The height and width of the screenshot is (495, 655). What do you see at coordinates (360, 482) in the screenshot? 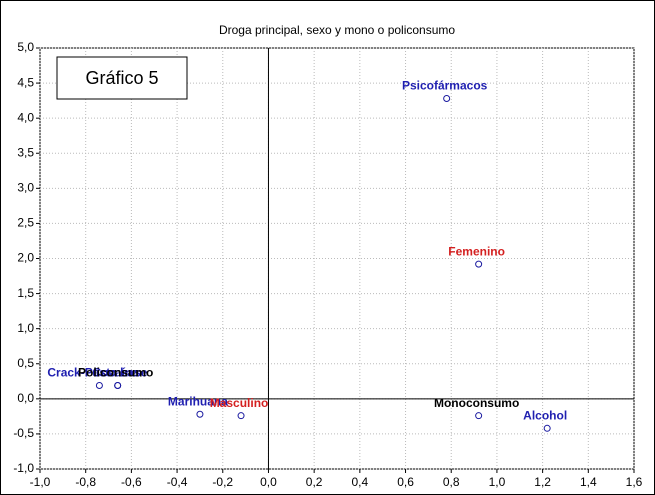
I see `x-tick-label: 0,4` at bounding box center [360, 482].